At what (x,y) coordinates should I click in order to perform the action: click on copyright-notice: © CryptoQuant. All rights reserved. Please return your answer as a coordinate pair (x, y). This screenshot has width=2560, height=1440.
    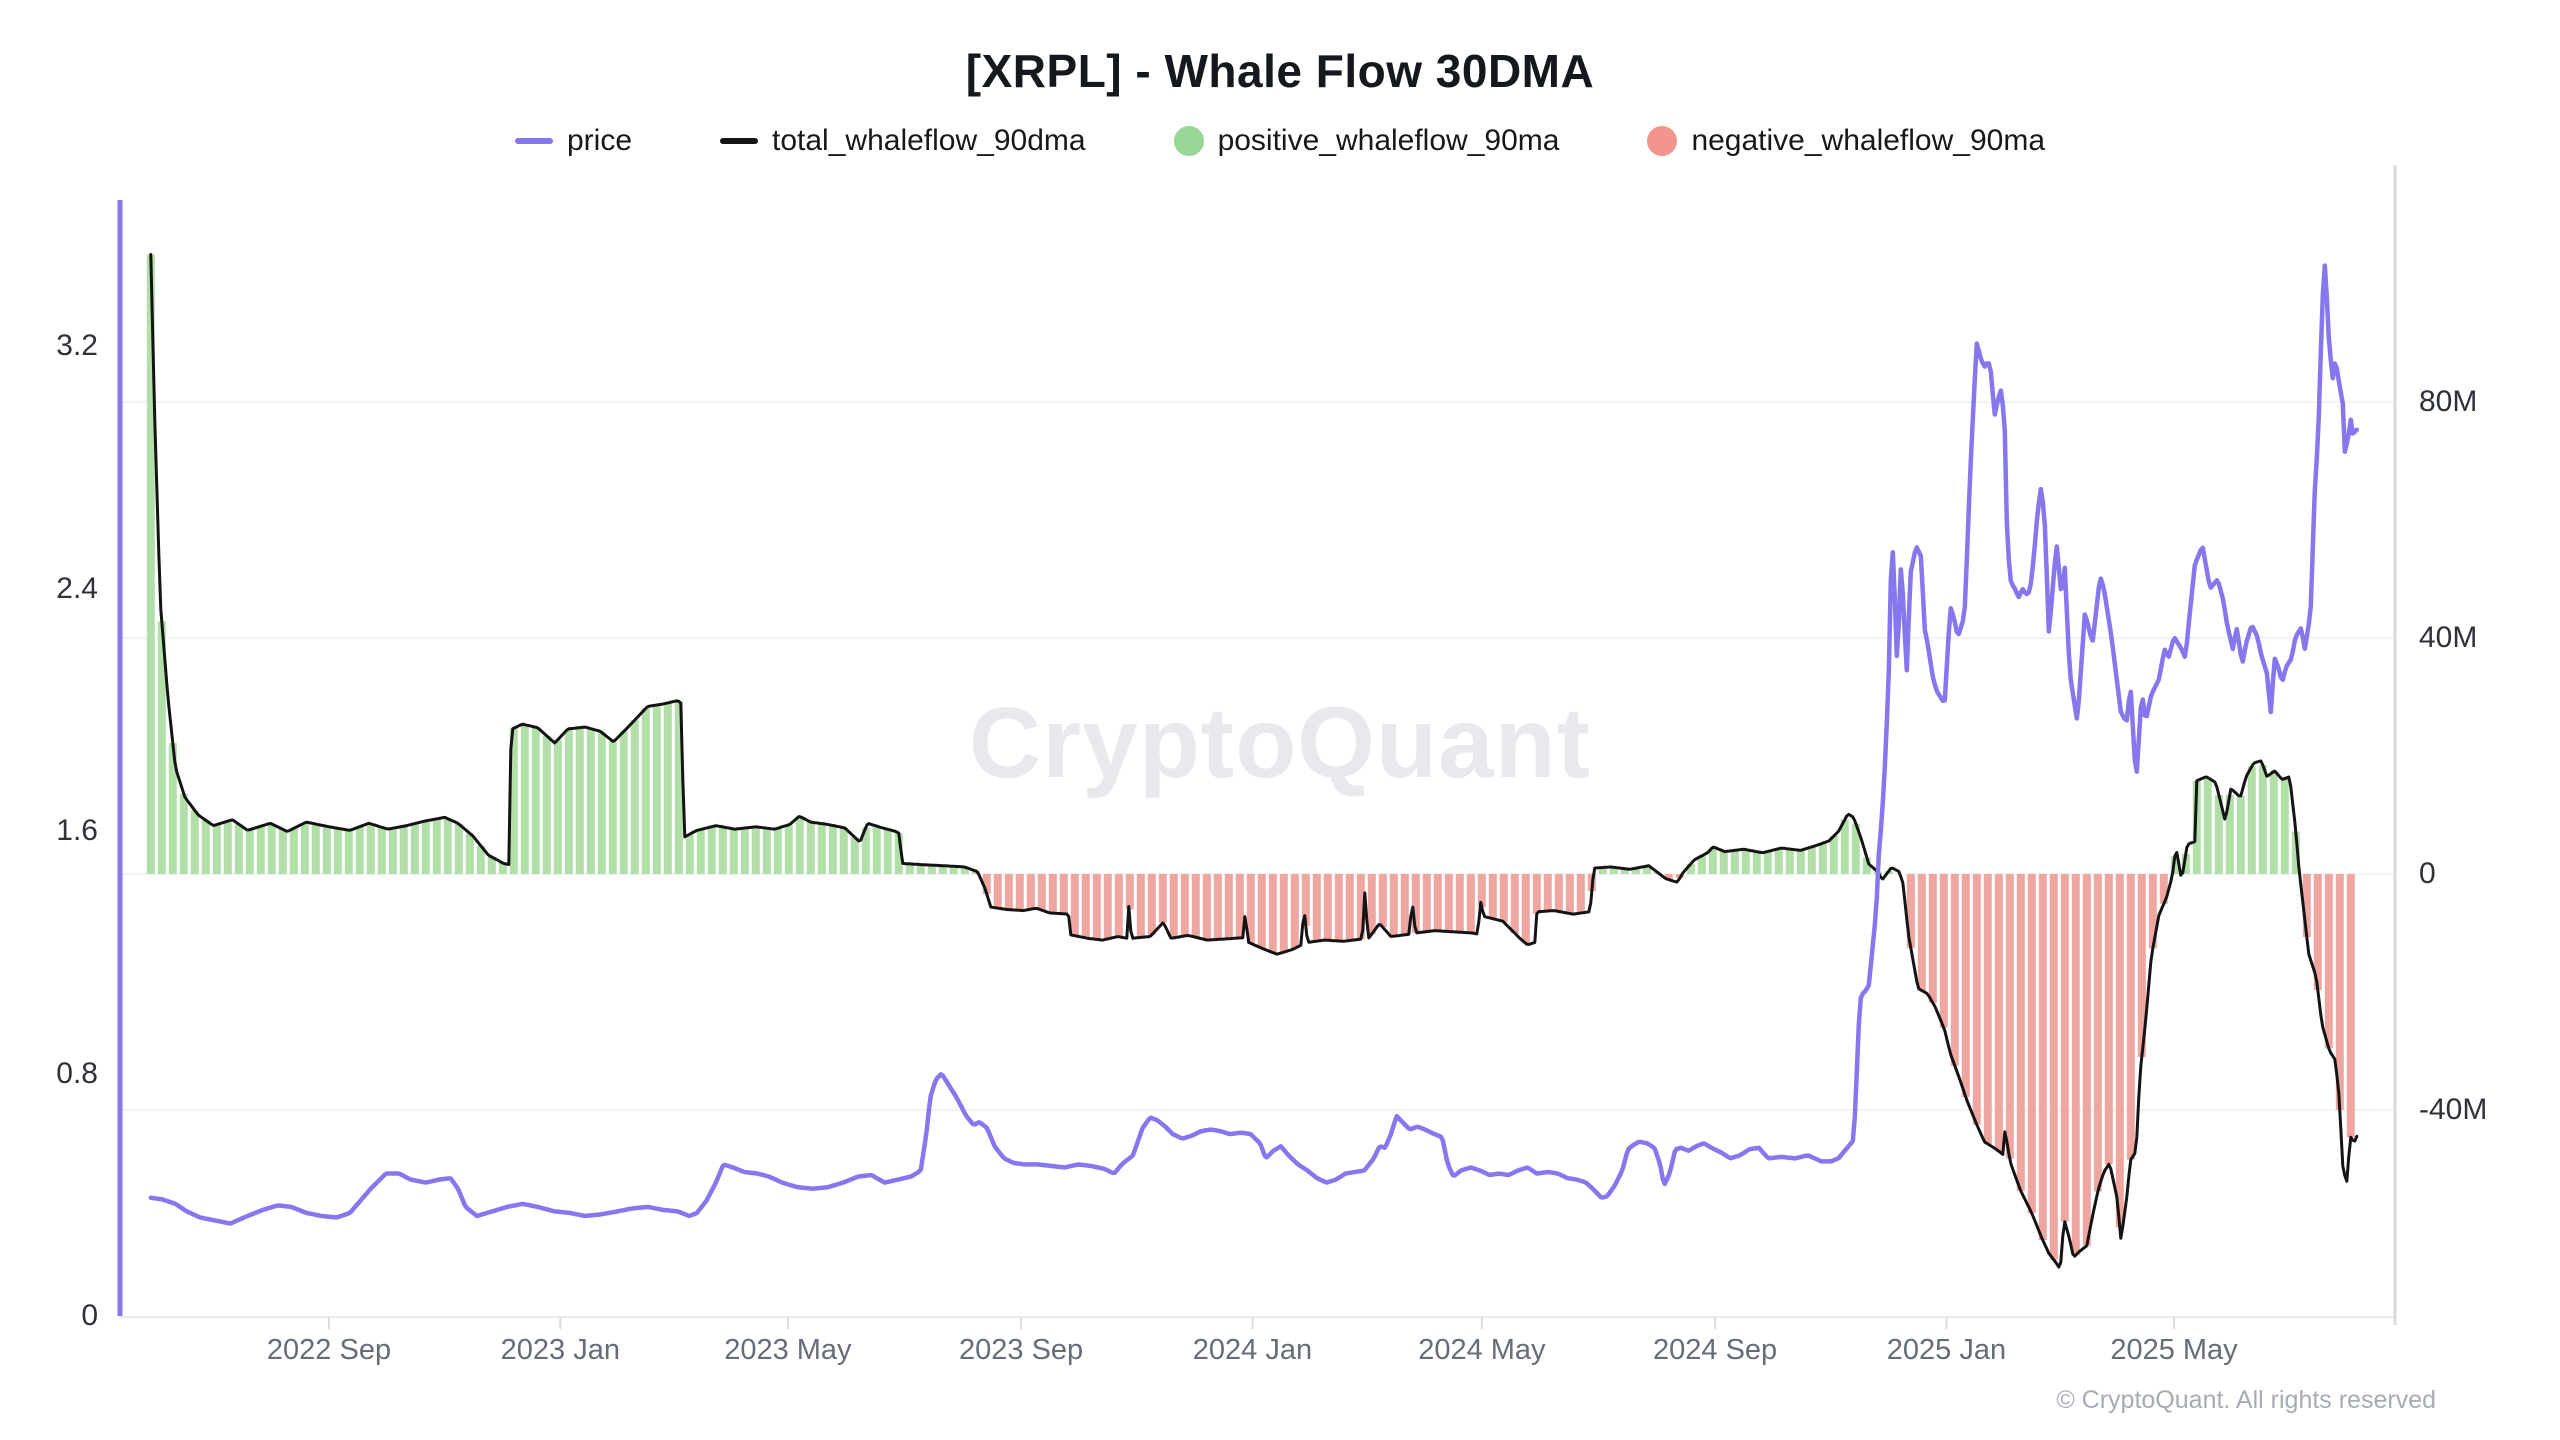
    Looking at the image, I should click on (2246, 1400).